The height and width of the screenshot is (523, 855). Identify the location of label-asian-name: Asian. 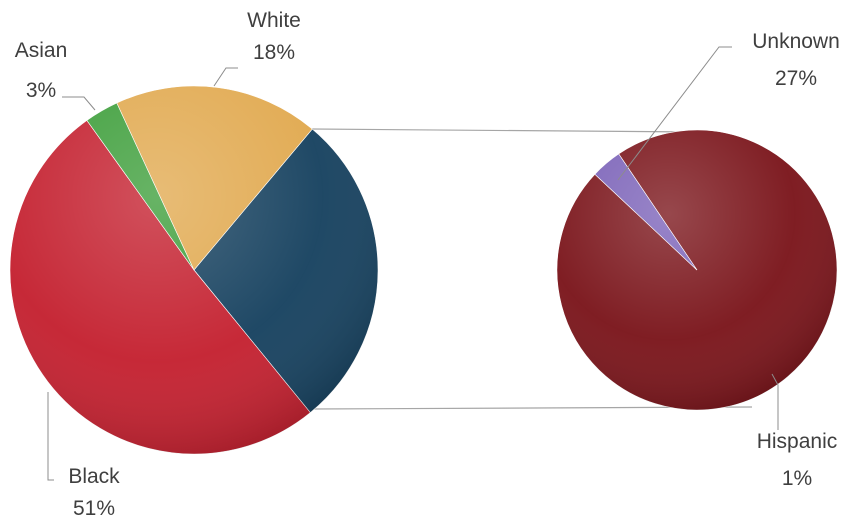
(41, 50).